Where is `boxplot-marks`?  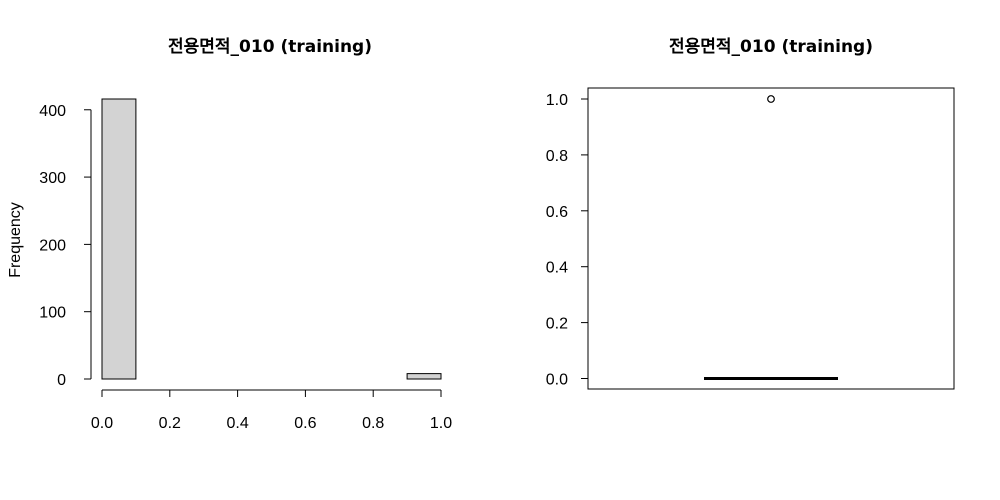
boxplot-marks is located at coordinates (771, 237).